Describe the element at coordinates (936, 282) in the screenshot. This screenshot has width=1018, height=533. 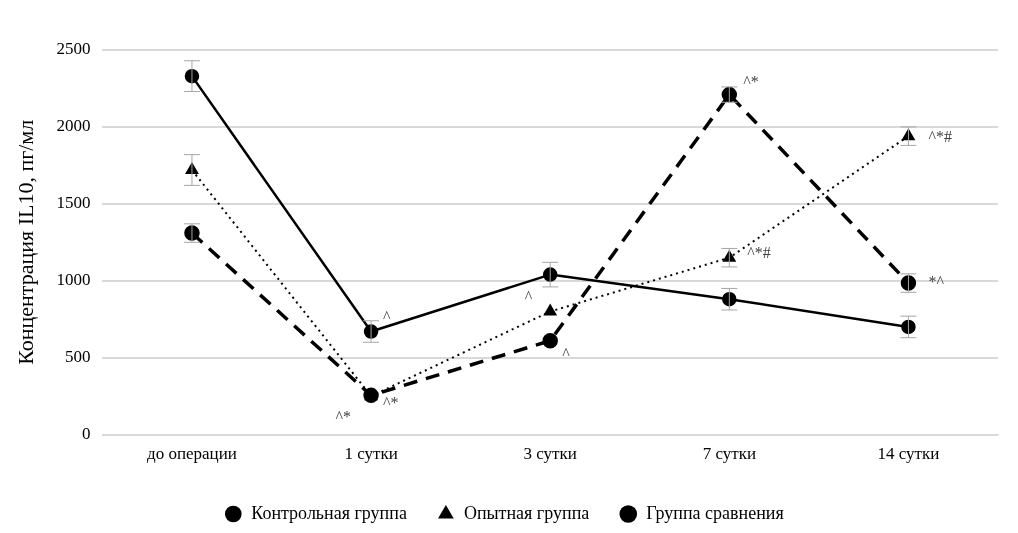
I see `annotation: *^` at that location.